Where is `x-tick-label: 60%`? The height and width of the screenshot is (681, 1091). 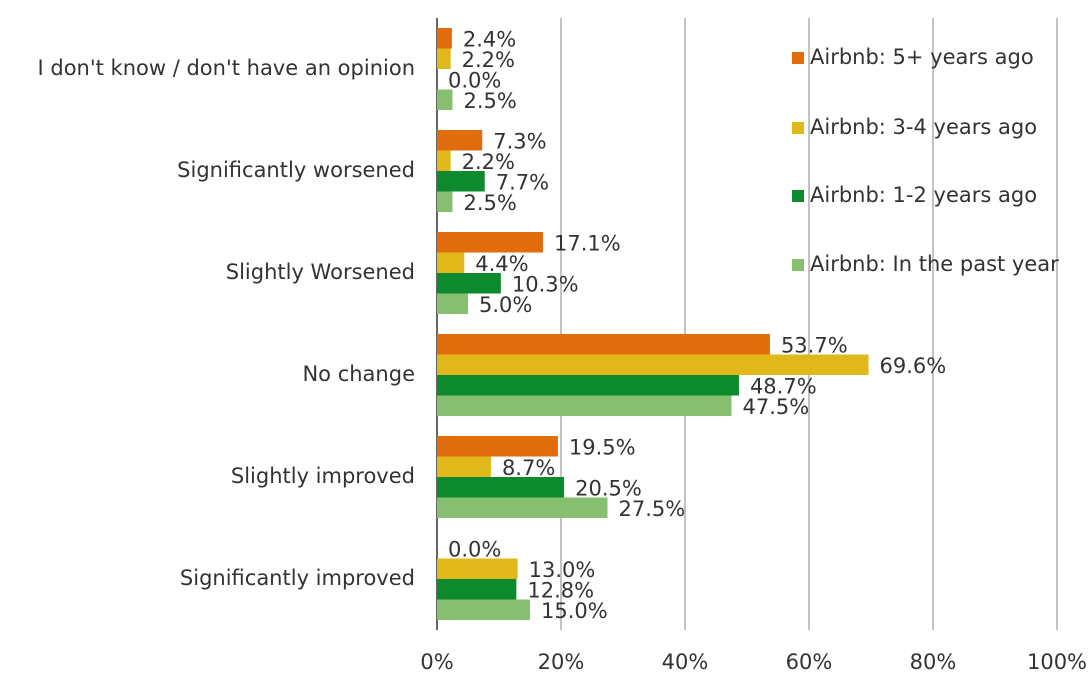
x-tick-label: 60% is located at coordinates (809, 662).